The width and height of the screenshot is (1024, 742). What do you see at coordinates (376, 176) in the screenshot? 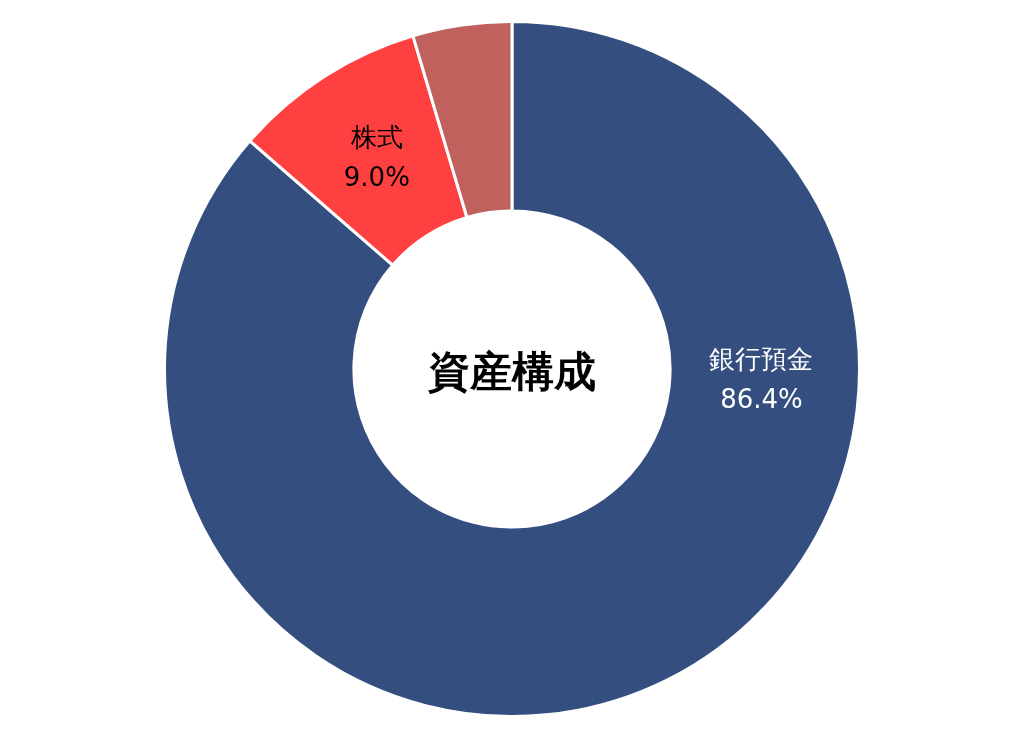
I see `data-label: 9.0%` at bounding box center [376, 176].